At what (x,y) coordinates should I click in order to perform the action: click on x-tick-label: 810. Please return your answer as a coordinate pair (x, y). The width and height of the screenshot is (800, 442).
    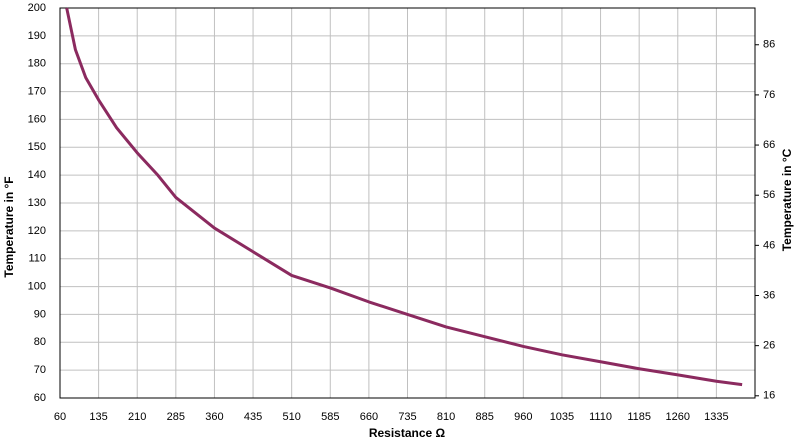
    Looking at the image, I should click on (446, 417).